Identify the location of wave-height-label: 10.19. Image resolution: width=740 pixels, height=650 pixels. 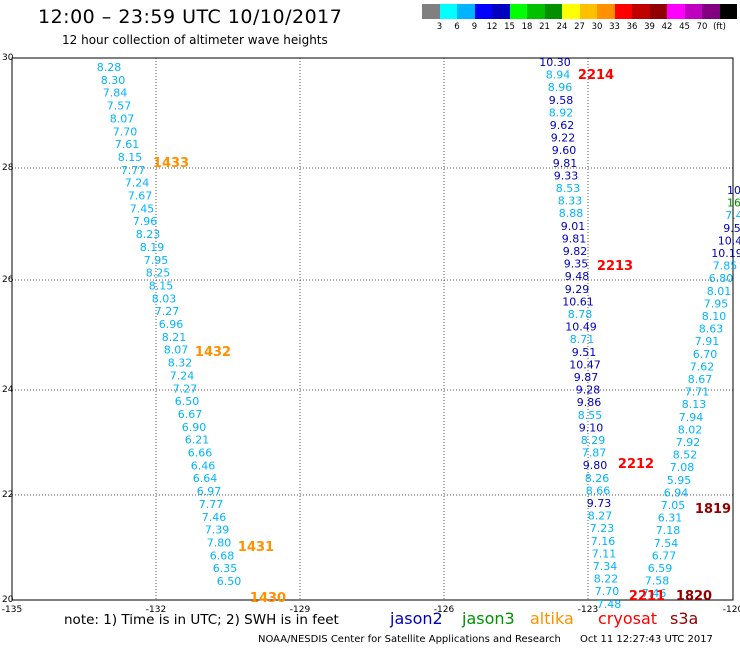
(725, 253).